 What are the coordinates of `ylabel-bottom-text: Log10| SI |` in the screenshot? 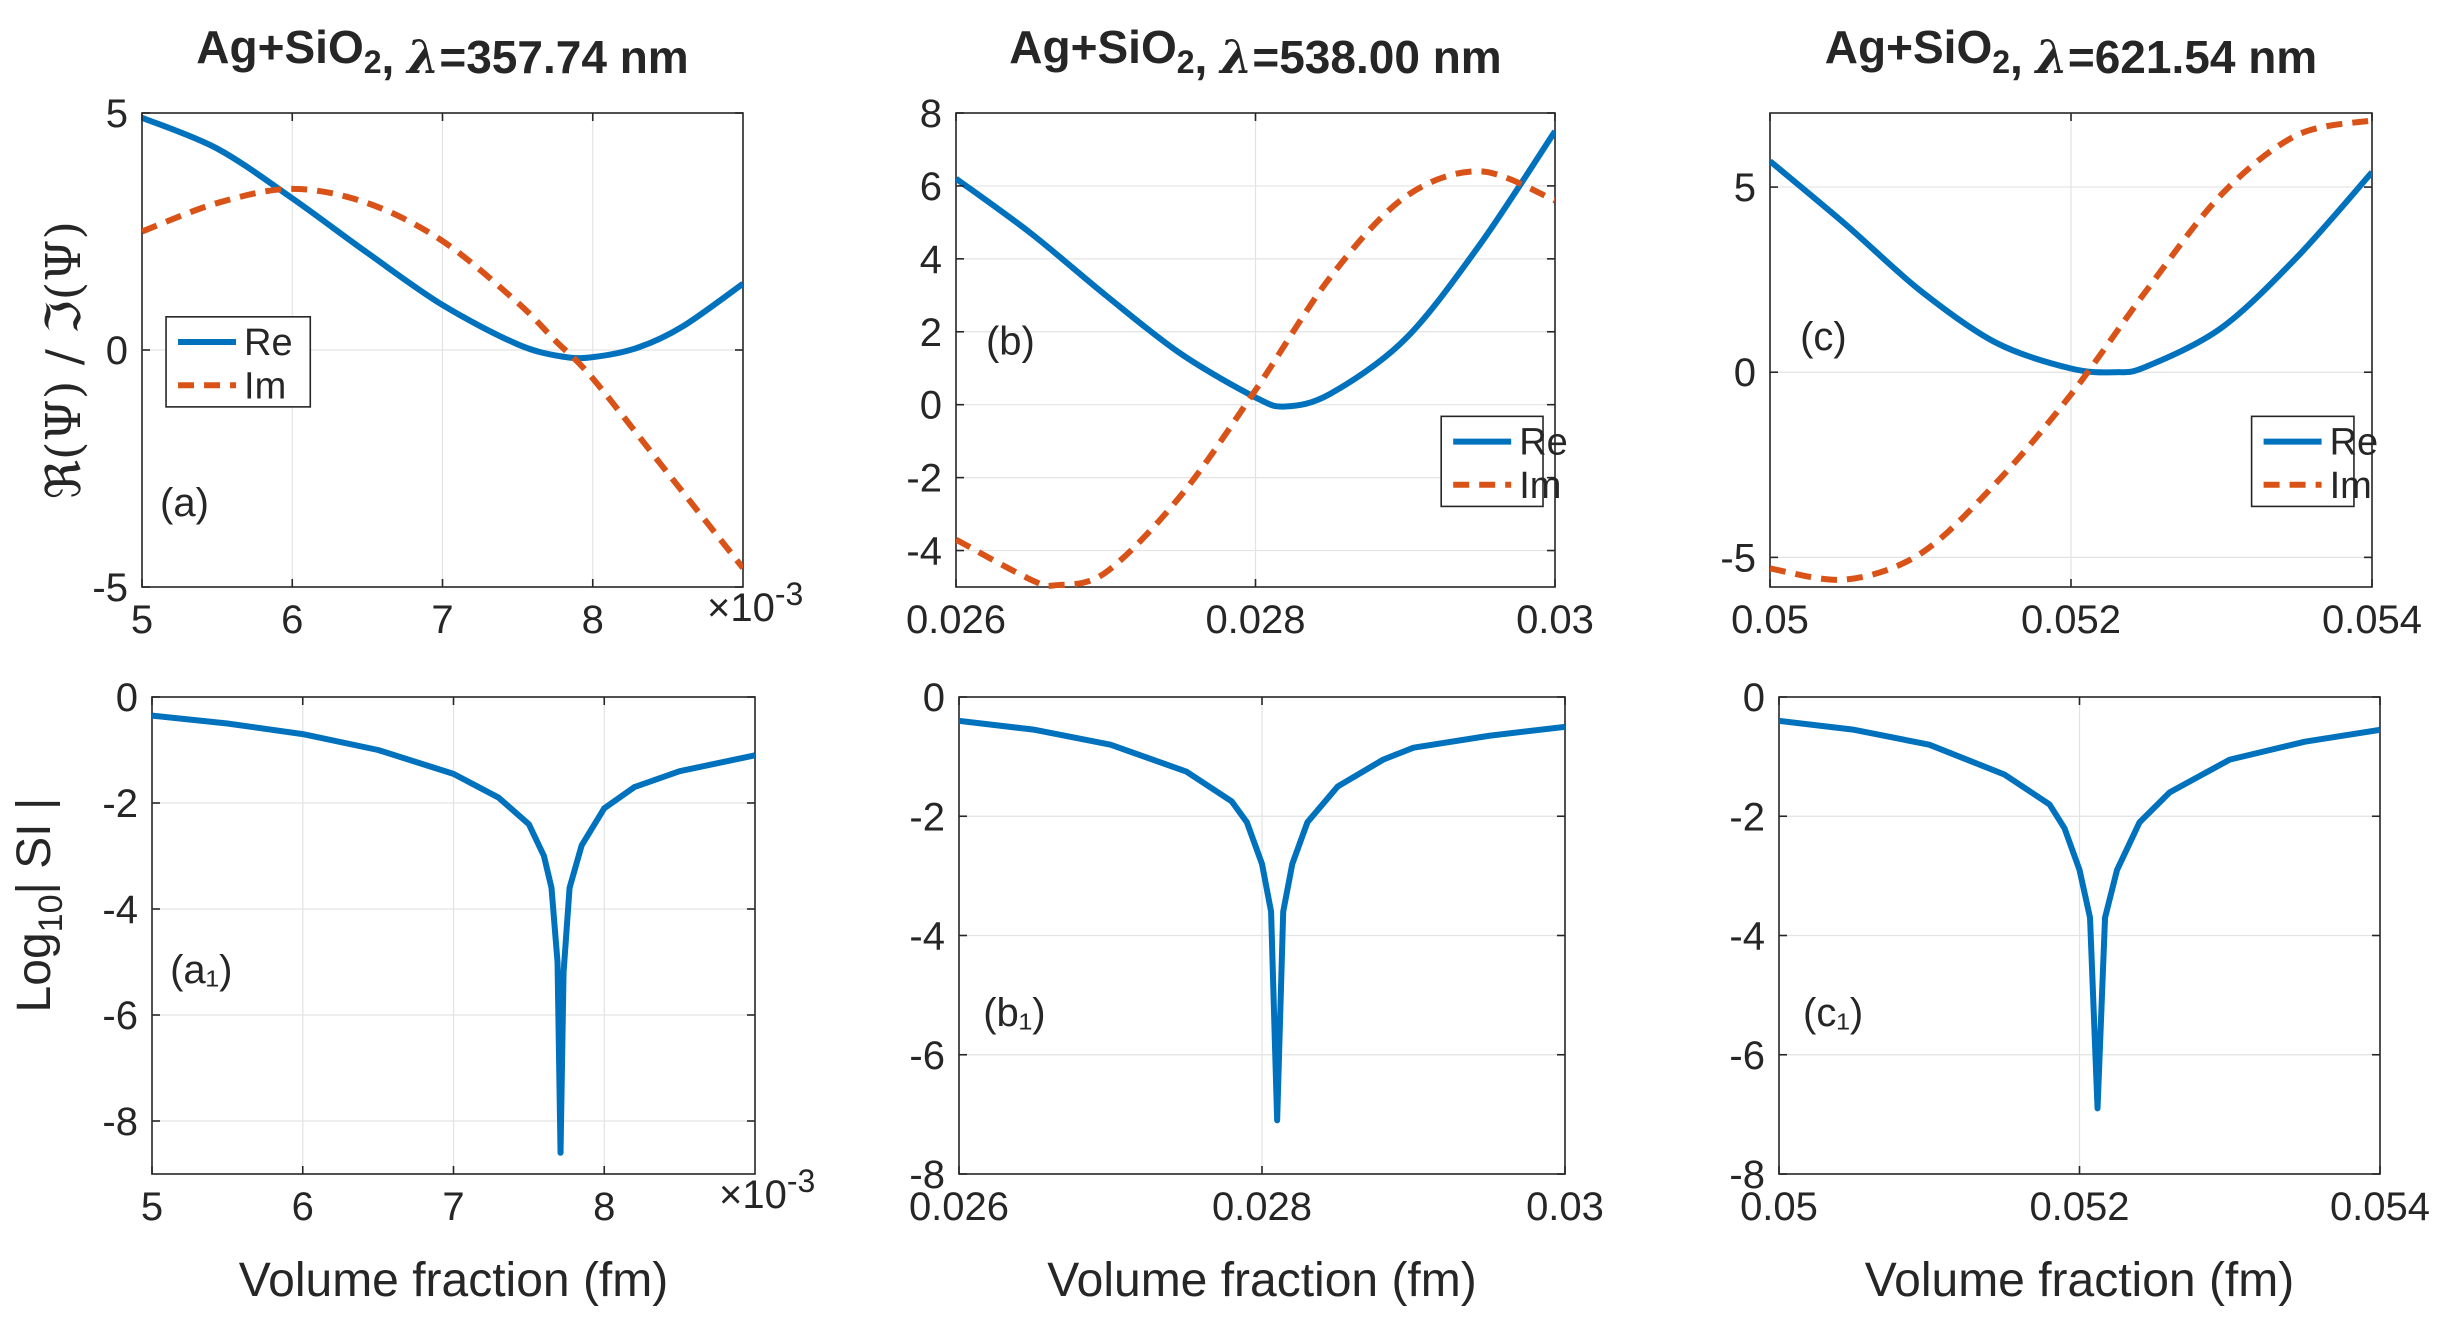 It's located at (39, 905).